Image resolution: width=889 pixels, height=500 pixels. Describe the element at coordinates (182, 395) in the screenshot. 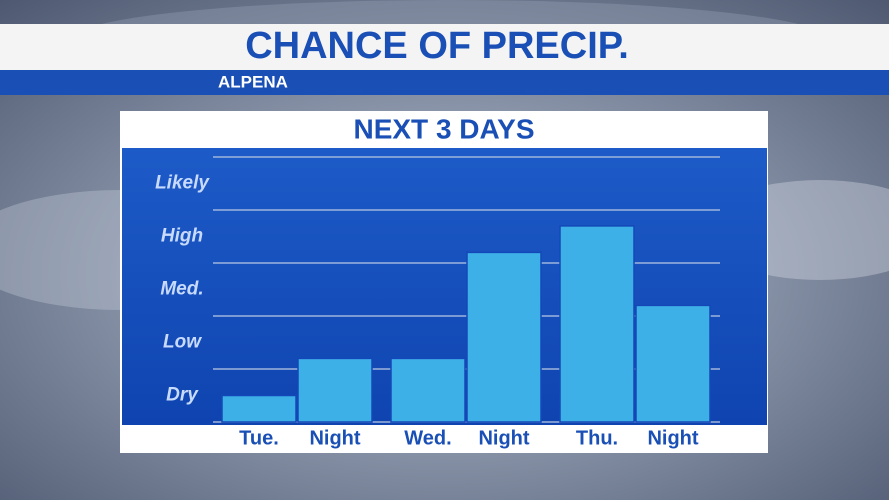

I see `y-tick-label: Dry` at that location.